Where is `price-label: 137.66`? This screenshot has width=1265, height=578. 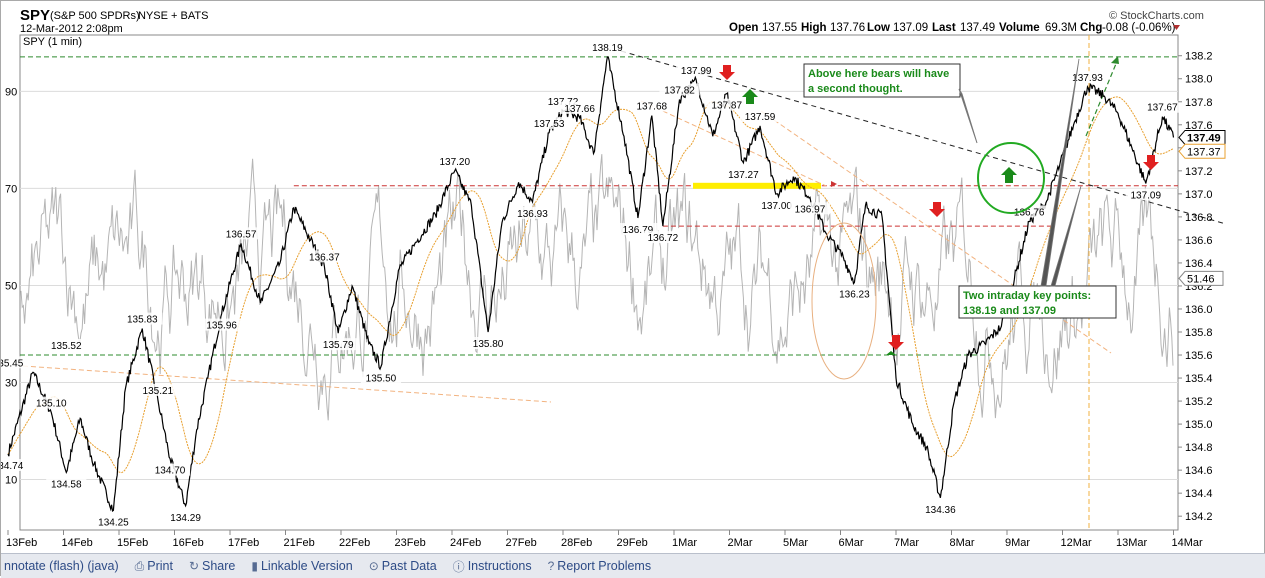 price-label: 137.66 is located at coordinates (579, 108).